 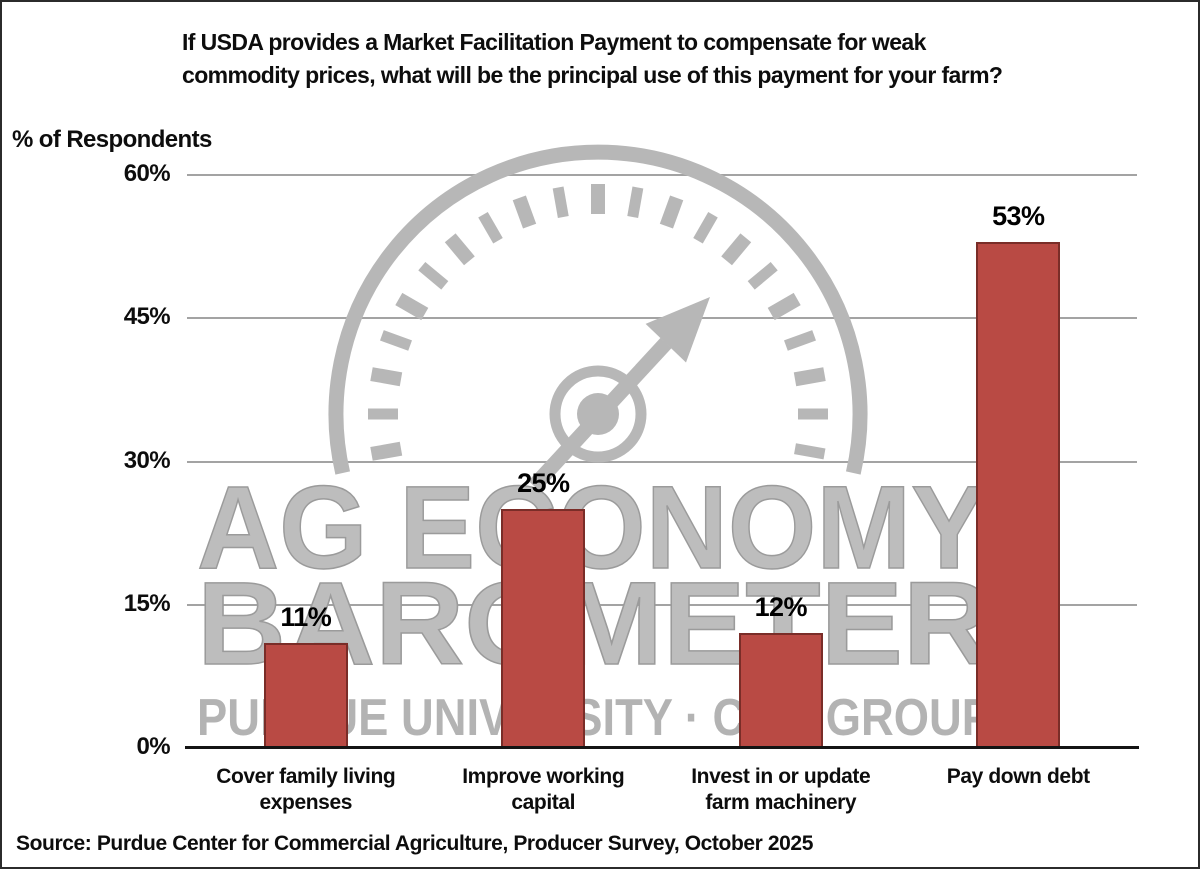 I want to click on y-tick-label-30: 30%, so click(x=147, y=460).